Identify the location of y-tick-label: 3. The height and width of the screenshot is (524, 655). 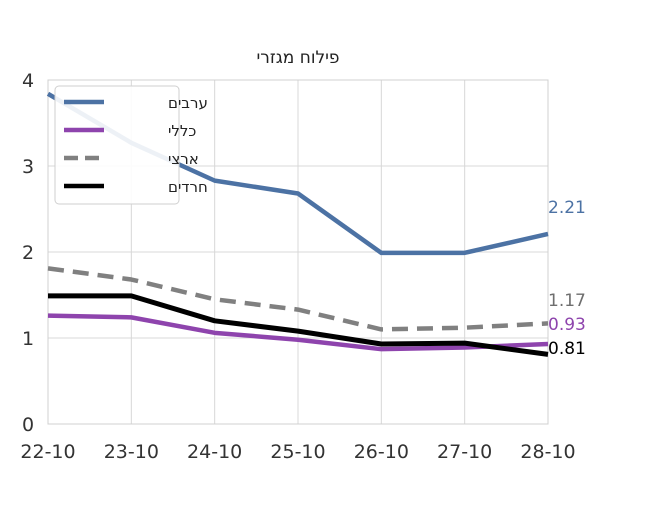
(28, 167).